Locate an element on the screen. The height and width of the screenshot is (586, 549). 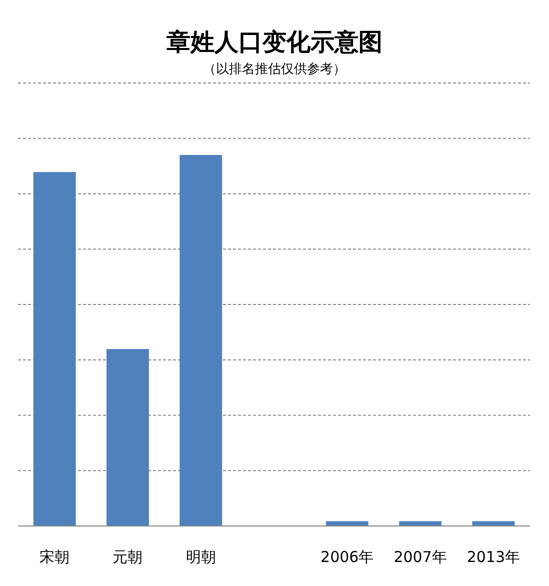
x-tick-label: 明朝 is located at coordinates (201, 557).